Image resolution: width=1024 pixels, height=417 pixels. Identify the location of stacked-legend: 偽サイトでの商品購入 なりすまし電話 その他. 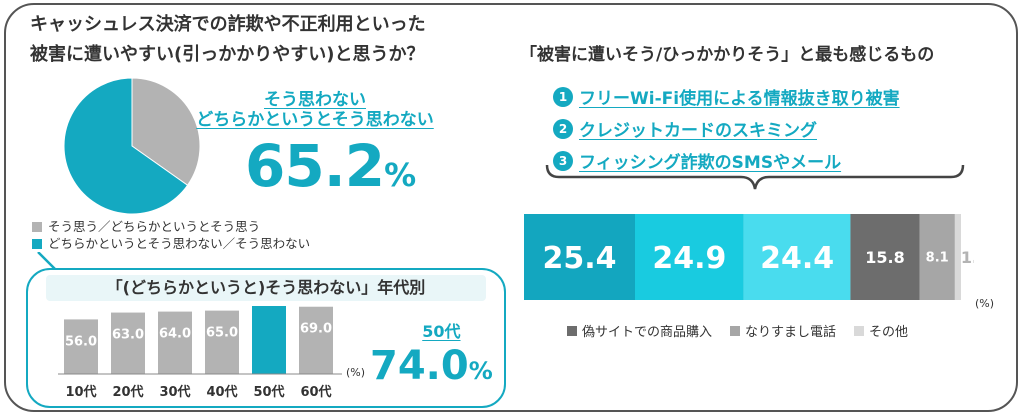
(737, 330).